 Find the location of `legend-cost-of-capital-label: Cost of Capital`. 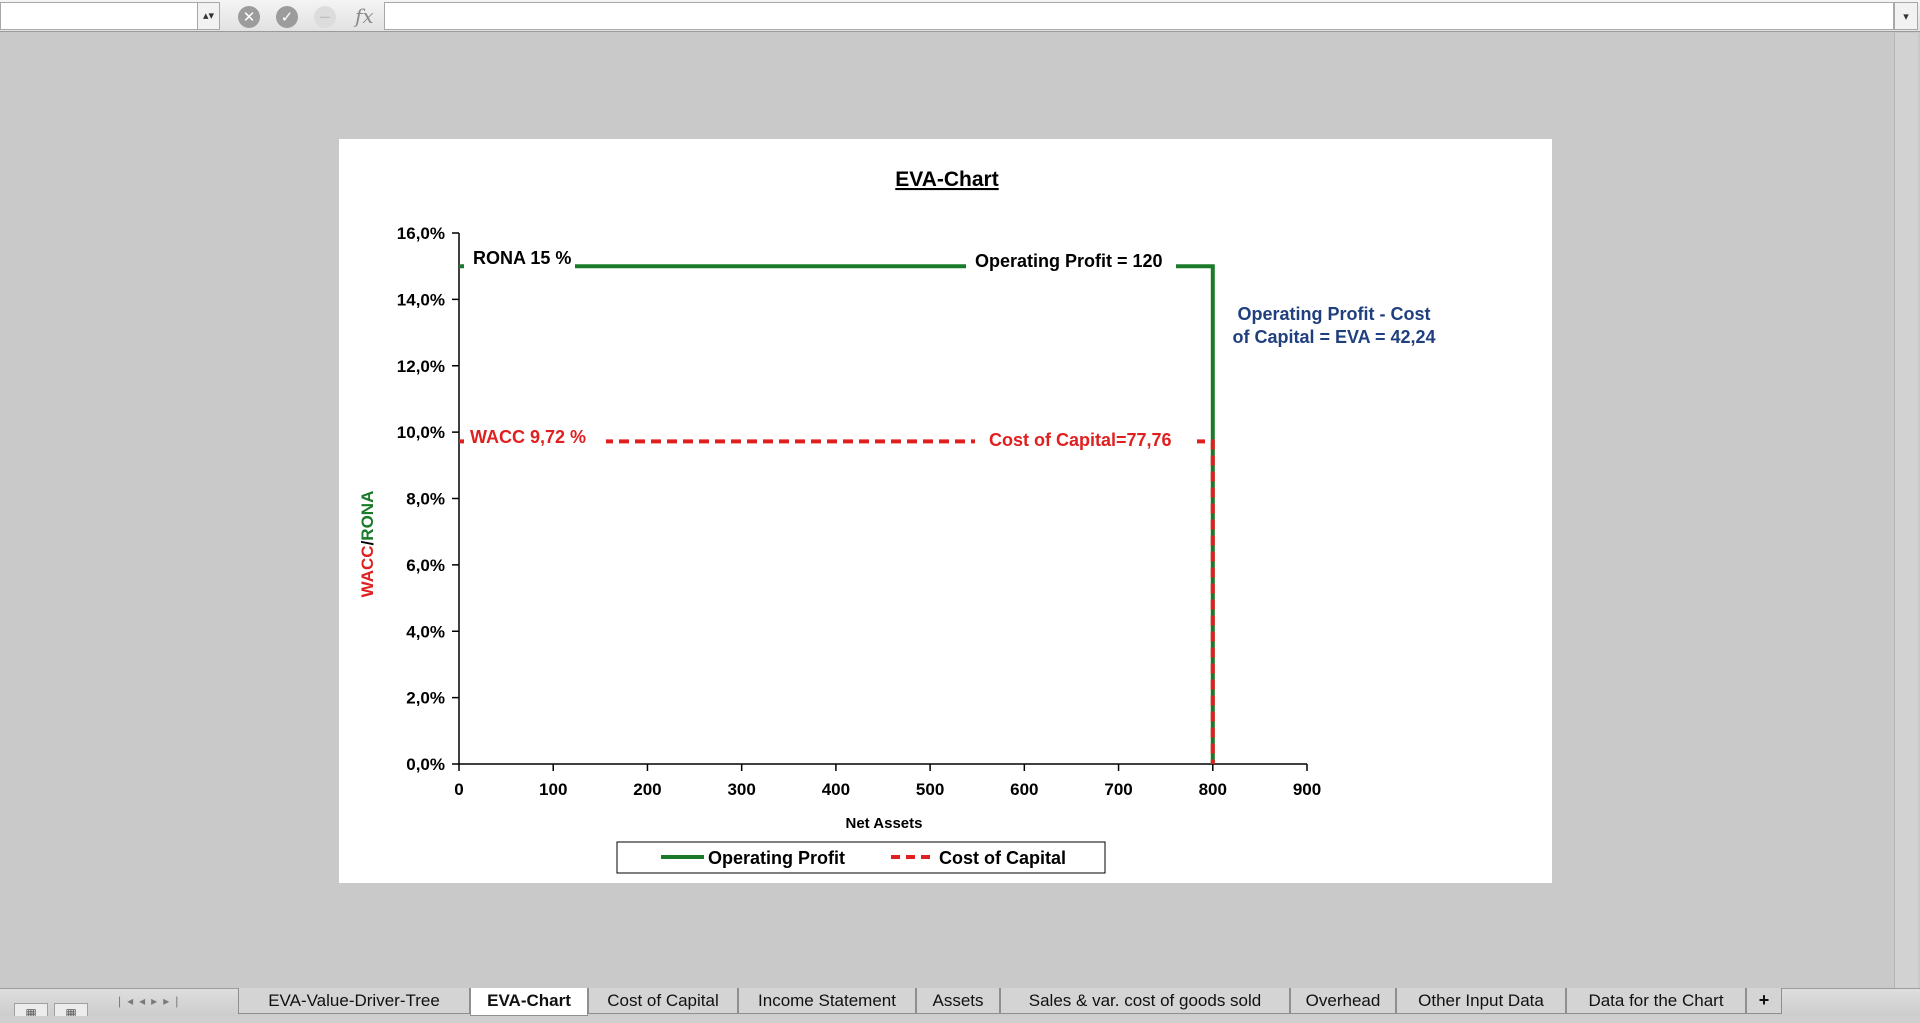

legend-cost-of-capital-label: Cost of Capital is located at coordinates (1002, 858).